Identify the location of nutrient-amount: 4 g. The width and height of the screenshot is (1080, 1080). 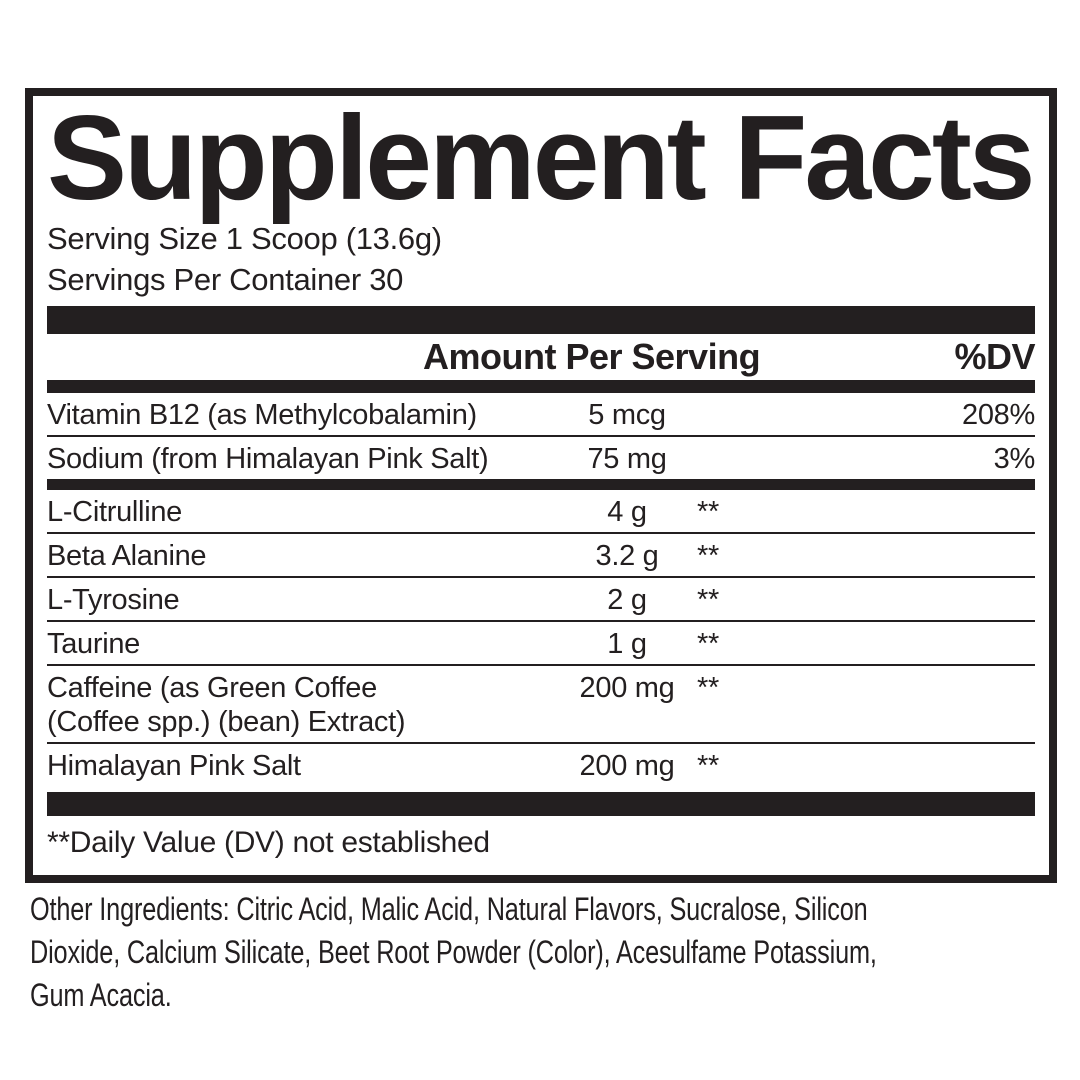
(627, 512).